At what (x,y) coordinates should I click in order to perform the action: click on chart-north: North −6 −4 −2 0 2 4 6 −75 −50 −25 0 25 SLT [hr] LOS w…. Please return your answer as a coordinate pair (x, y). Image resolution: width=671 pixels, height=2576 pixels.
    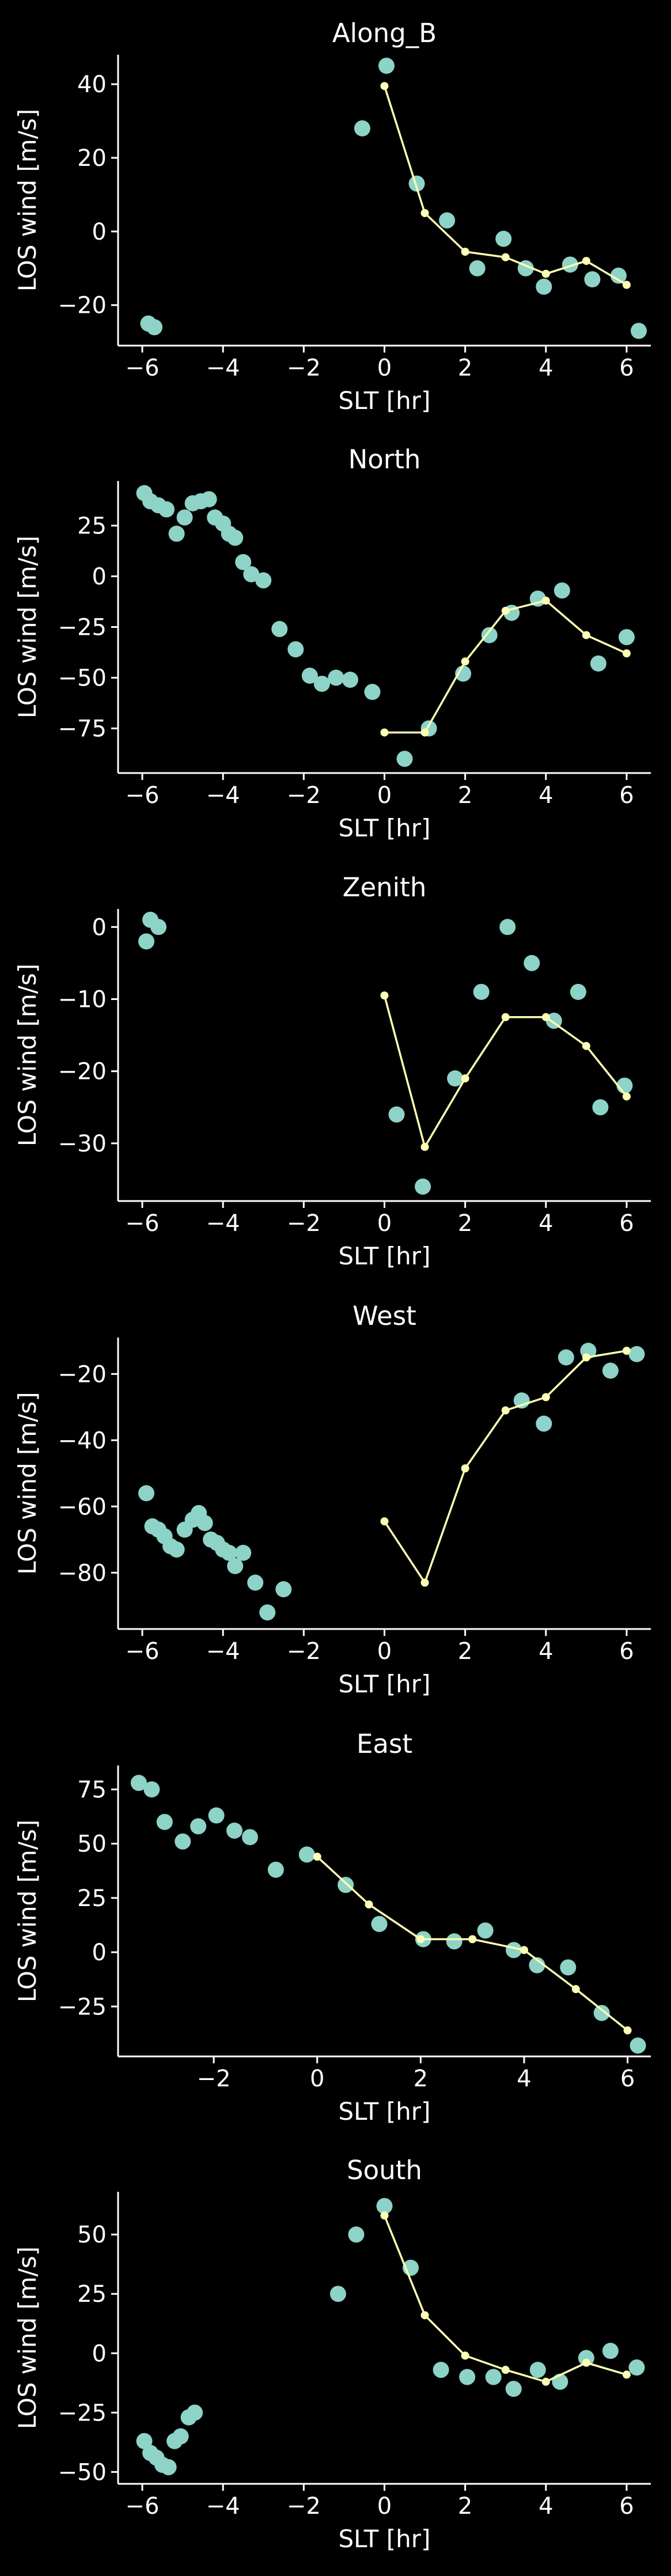
    Looking at the image, I should click on (332, 643).